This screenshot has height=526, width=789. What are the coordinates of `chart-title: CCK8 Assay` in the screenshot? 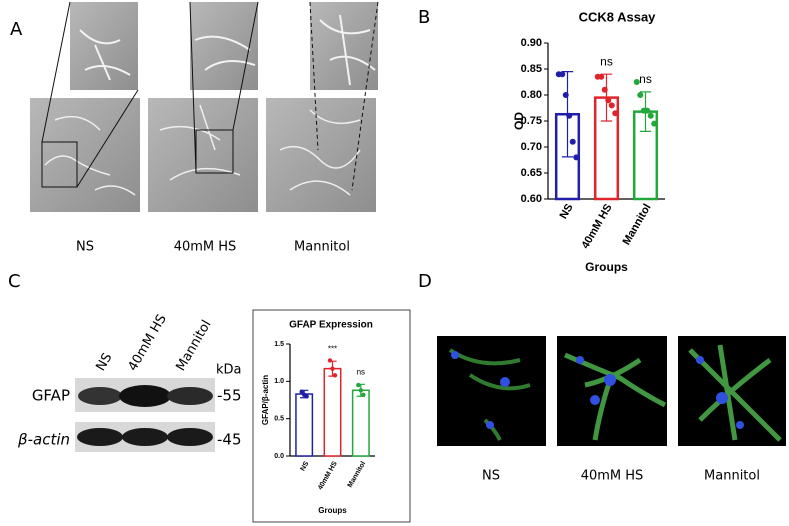 It's located at (618, 16).